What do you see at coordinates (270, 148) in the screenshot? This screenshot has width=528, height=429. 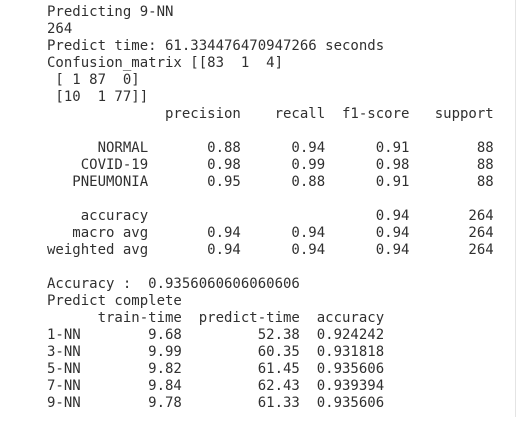 I see `output-line: NORMAL 0.88 0.94 0.91 88` at bounding box center [270, 148].